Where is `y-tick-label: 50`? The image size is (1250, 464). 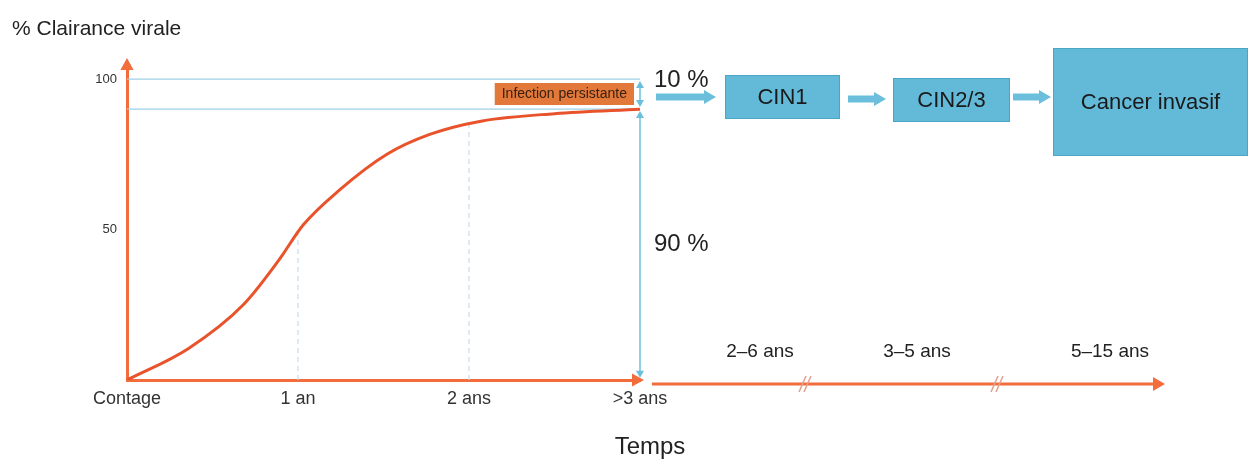 y-tick-label: 50 is located at coordinates (109, 229).